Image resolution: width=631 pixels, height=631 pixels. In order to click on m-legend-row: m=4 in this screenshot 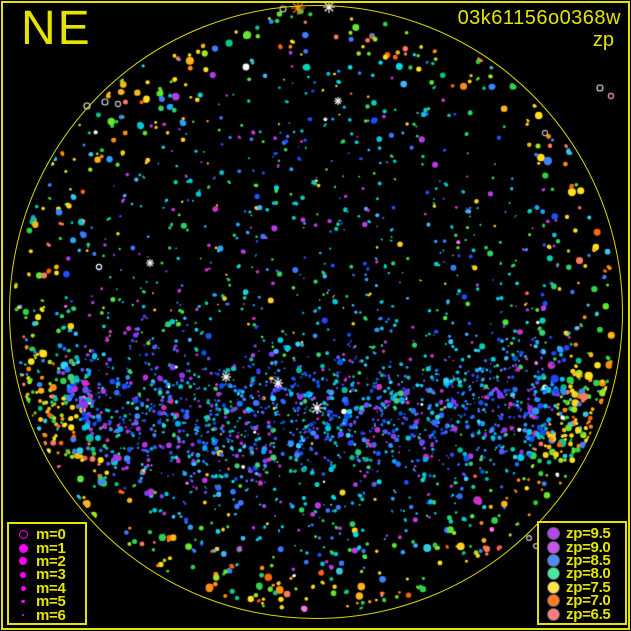, I will do `click(50, 588)`.